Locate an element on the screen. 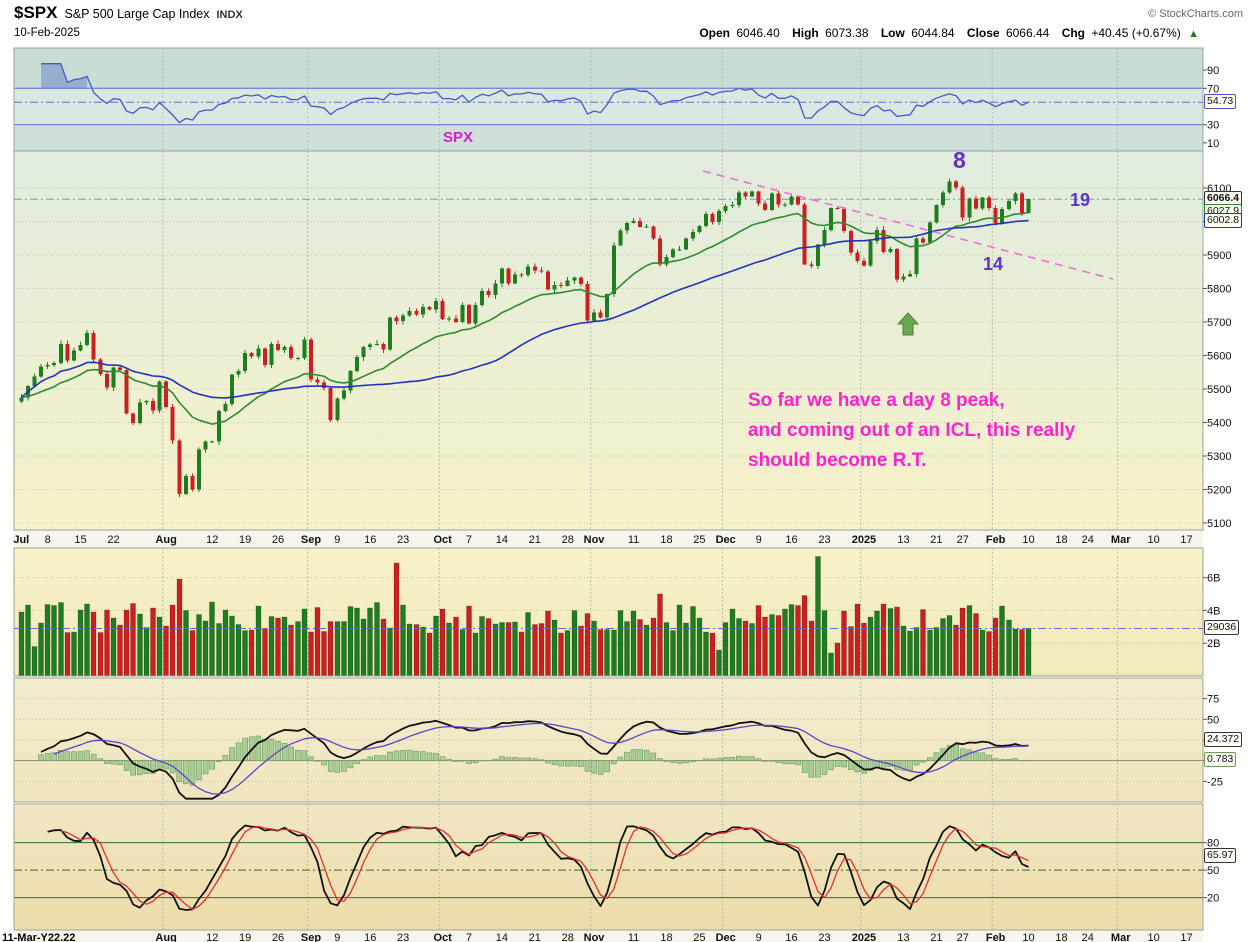  day19-annotation: 19 is located at coordinates (1080, 200).